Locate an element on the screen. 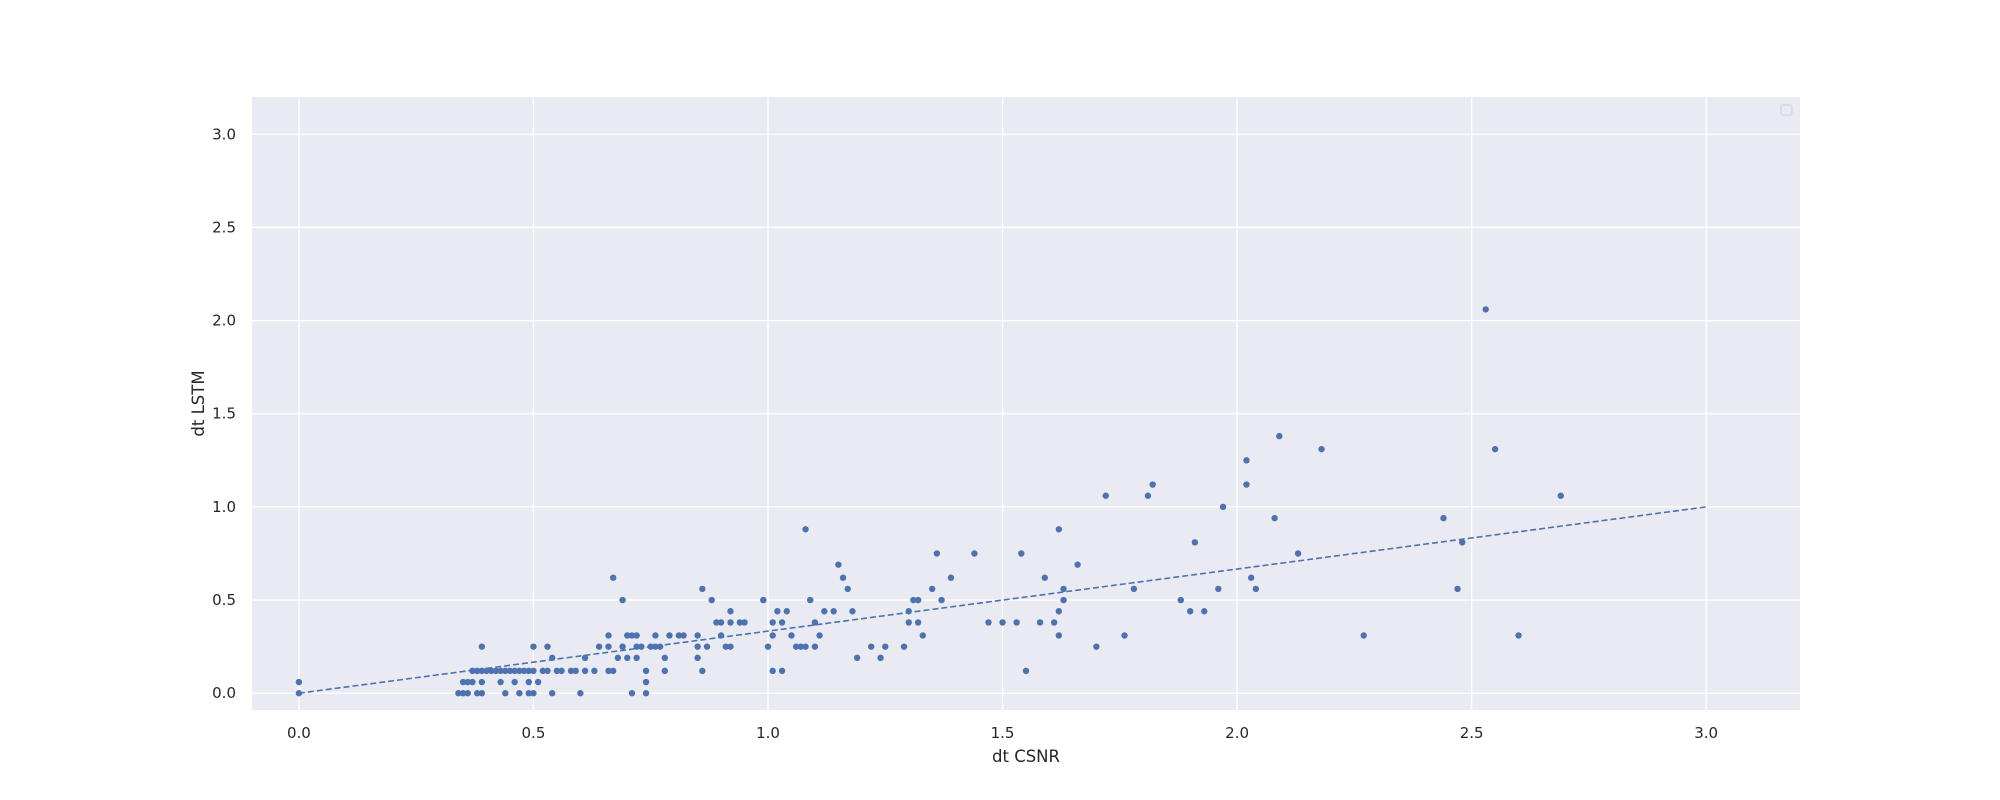 The width and height of the screenshot is (2000, 800). x-axis-label: dt CSNR is located at coordinates (1026, 756).